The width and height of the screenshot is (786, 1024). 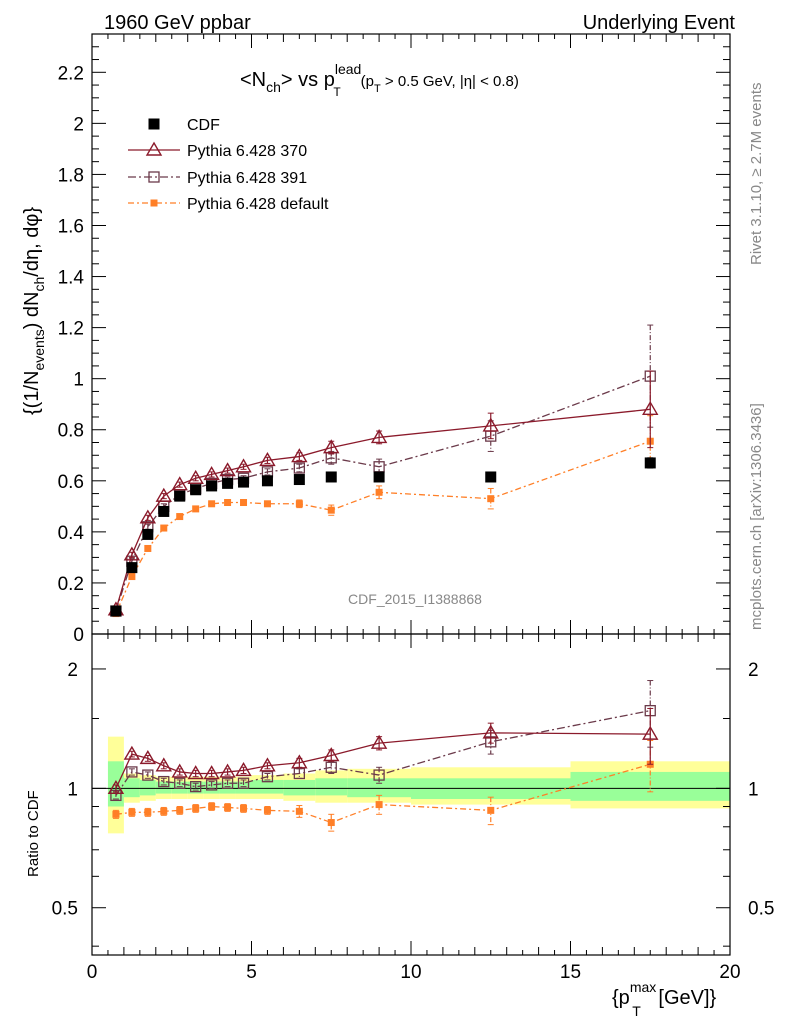 What do you see at coordinates (756, 174) in the screenshot?
I see `rivet-label: Rivet 3.1.10, ≥ 2.7M events` at bounding box center [756, 174].